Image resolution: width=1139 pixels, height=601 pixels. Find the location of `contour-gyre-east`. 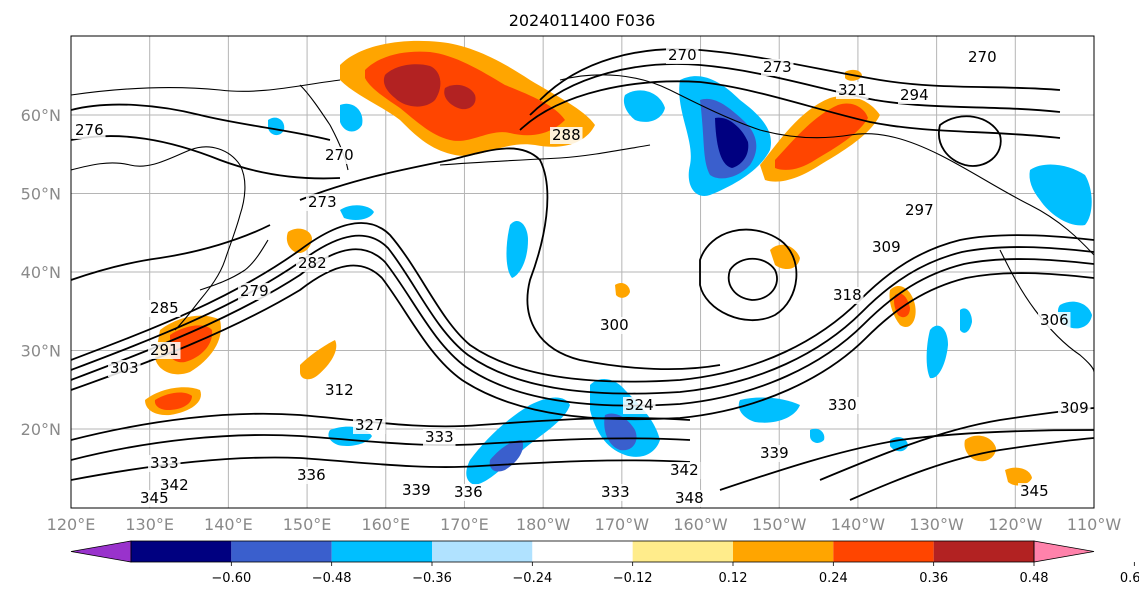

contour-gyre-east is located at coordinates (970, 141).